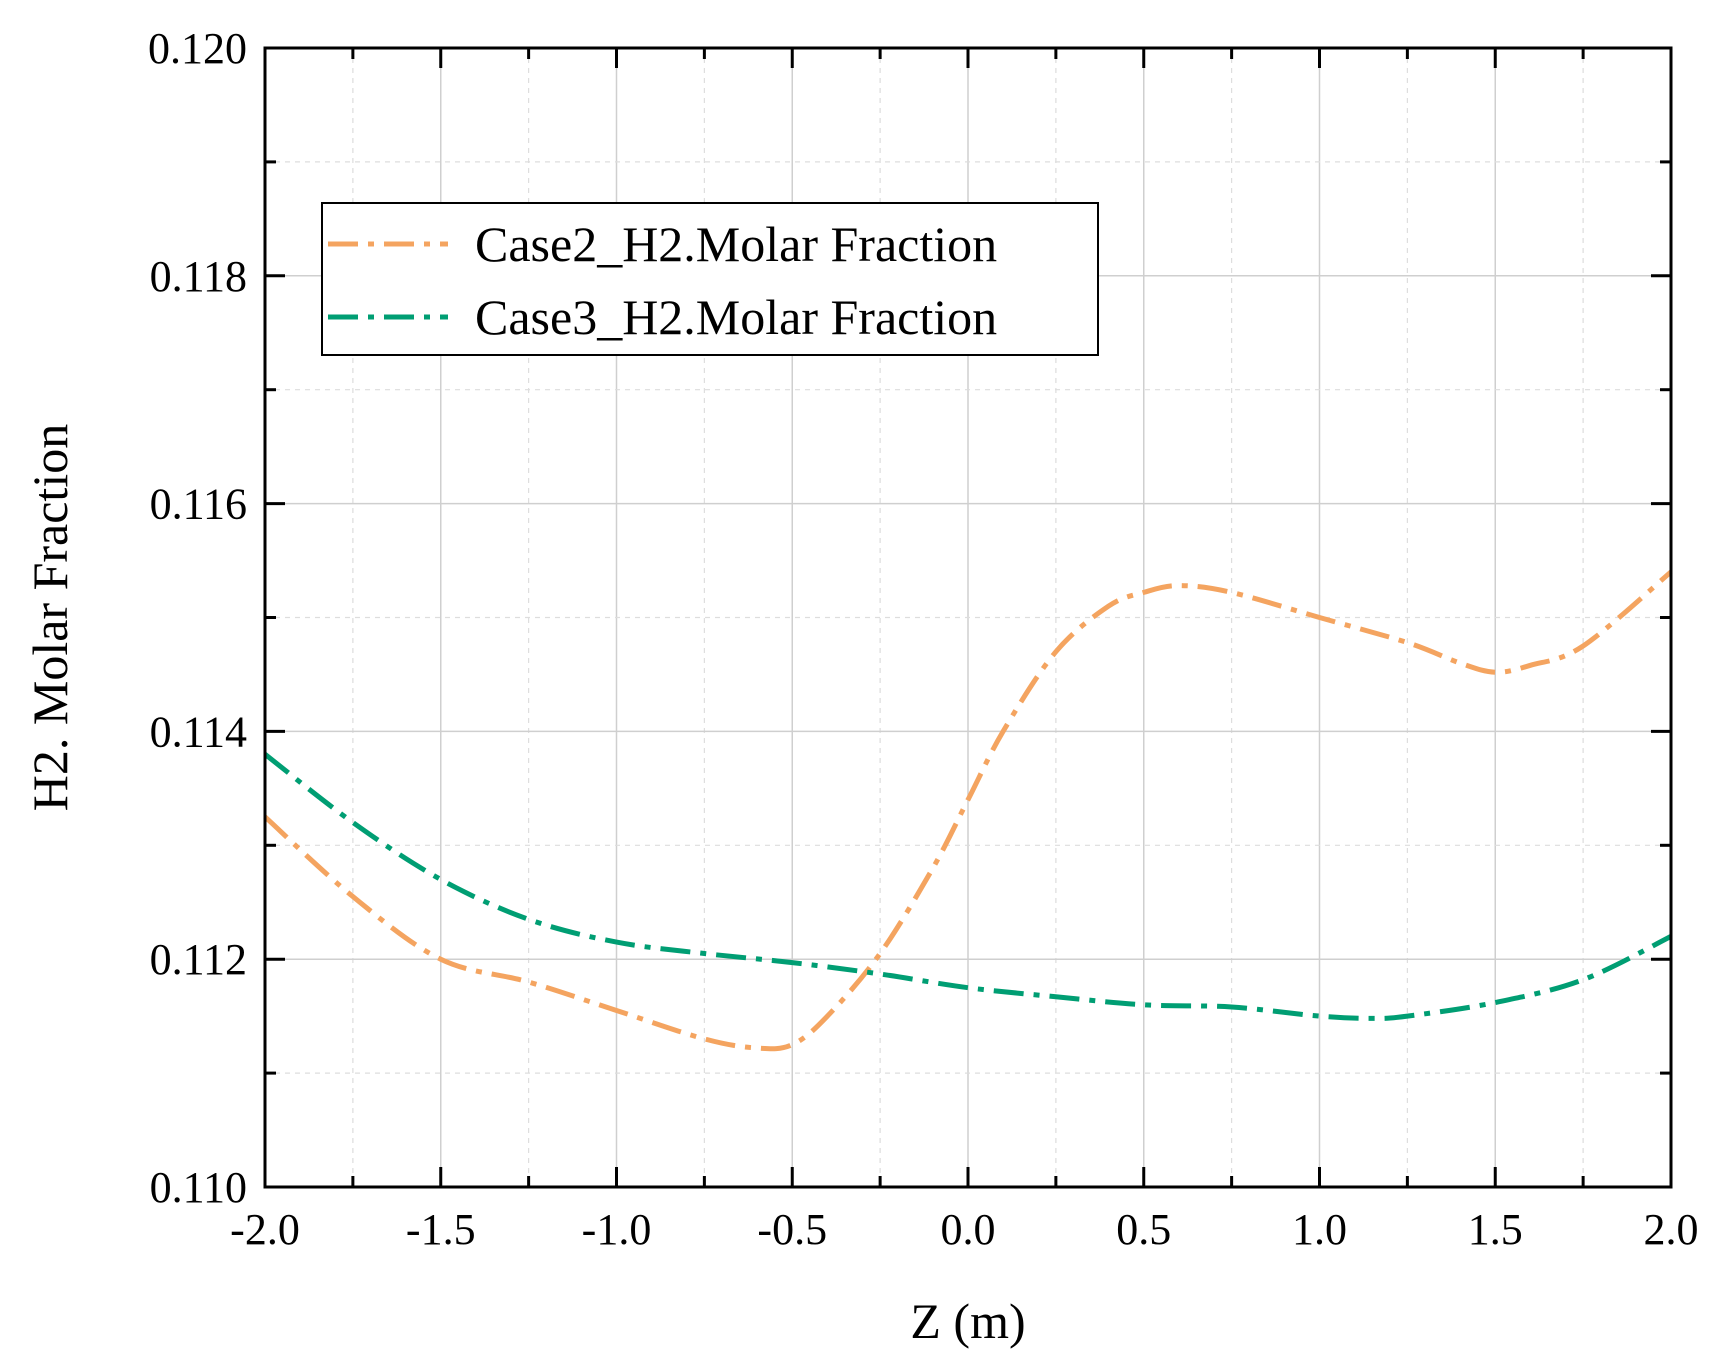 Image resolution: width=1713 pixels, height=1368 pixels. Describe the element at coordinates (198, 1187) in the screenshot. I see `y-tick-label: 0.110` at that location.